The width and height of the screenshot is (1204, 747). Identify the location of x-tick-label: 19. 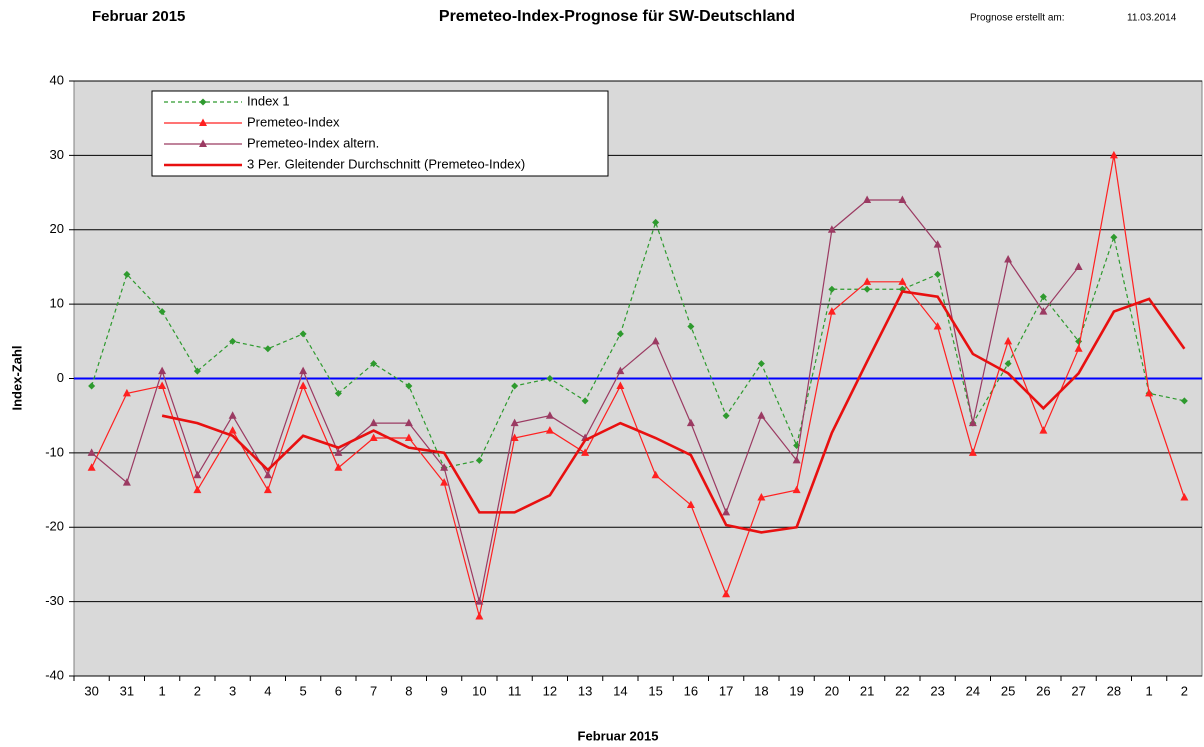
(796, 690).